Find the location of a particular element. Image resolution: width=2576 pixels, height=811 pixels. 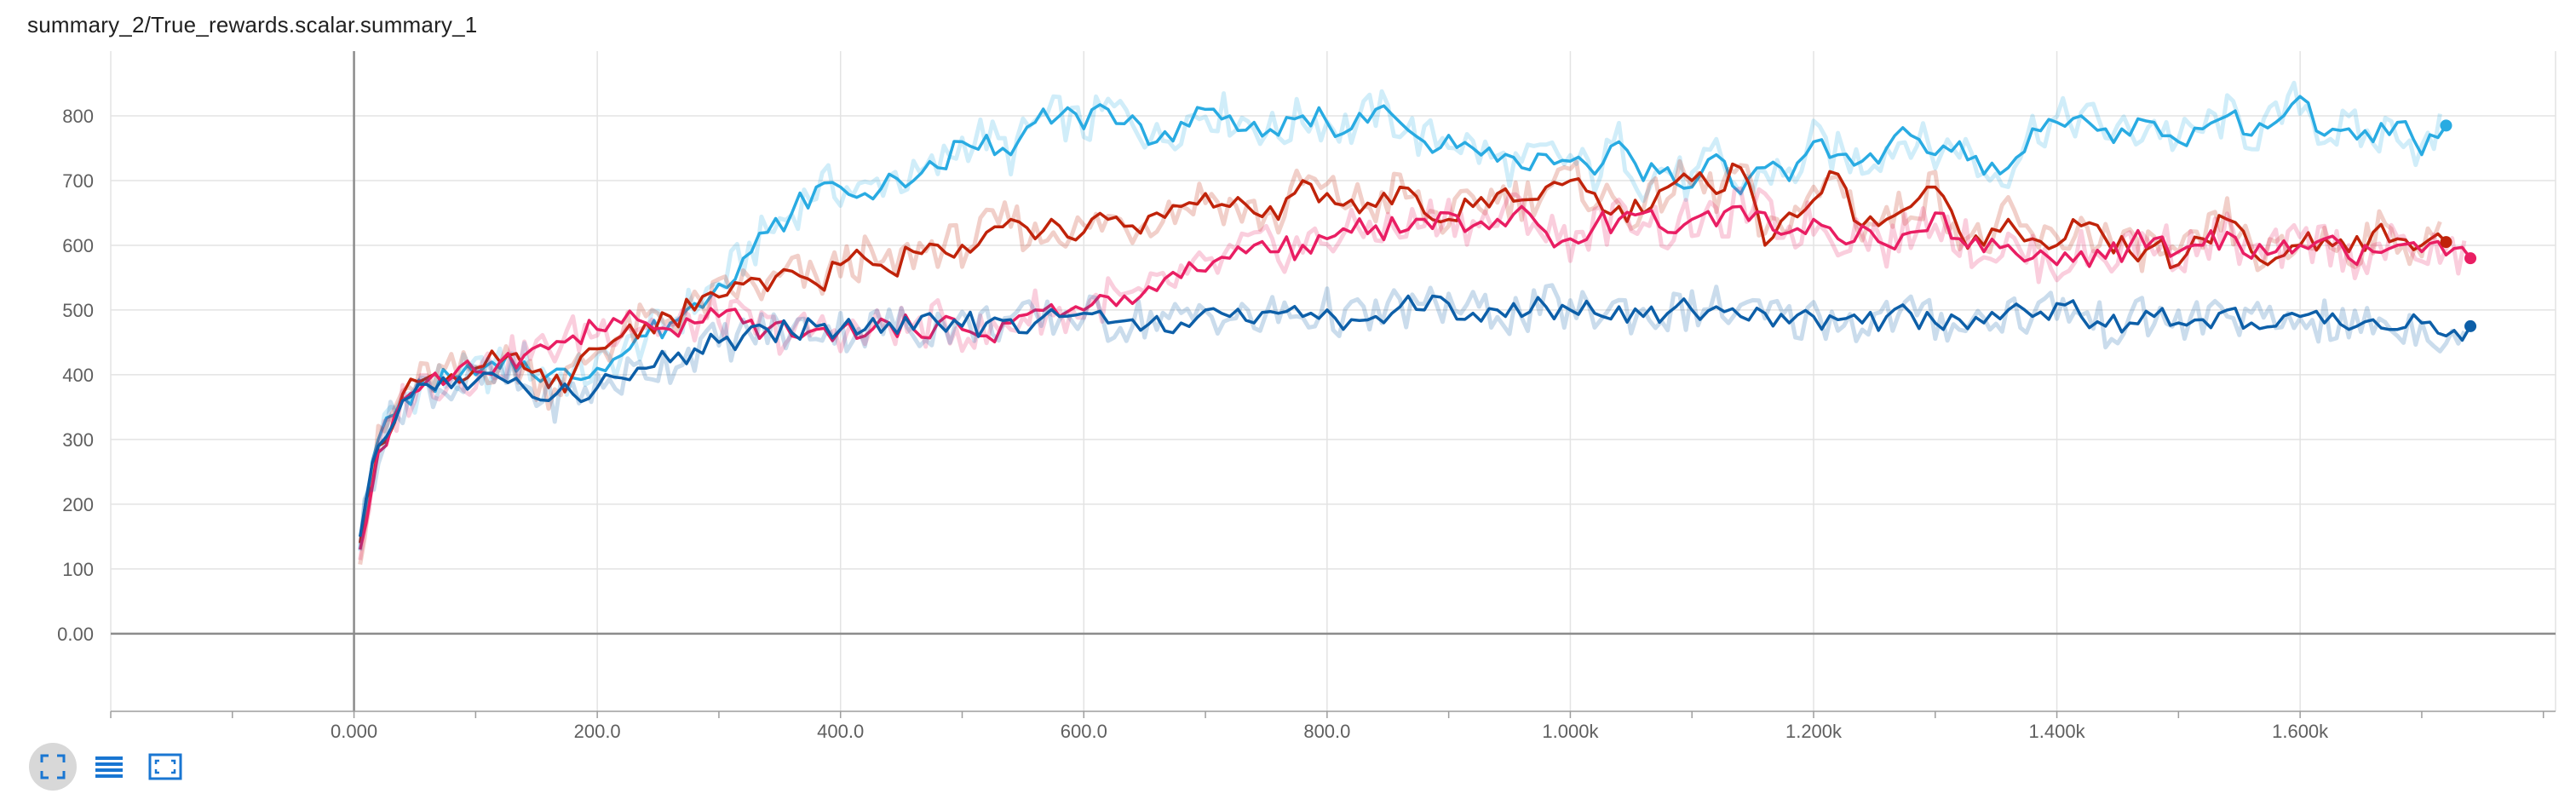

fit-domain-icon is located at coordinates (53, 766).